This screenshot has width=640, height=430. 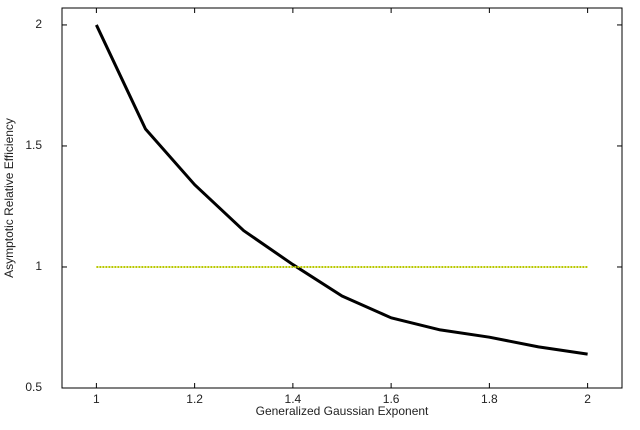 I want to click on y-axis-label: Asymptotic Relative Efficiency, so click(x=9, y=198).